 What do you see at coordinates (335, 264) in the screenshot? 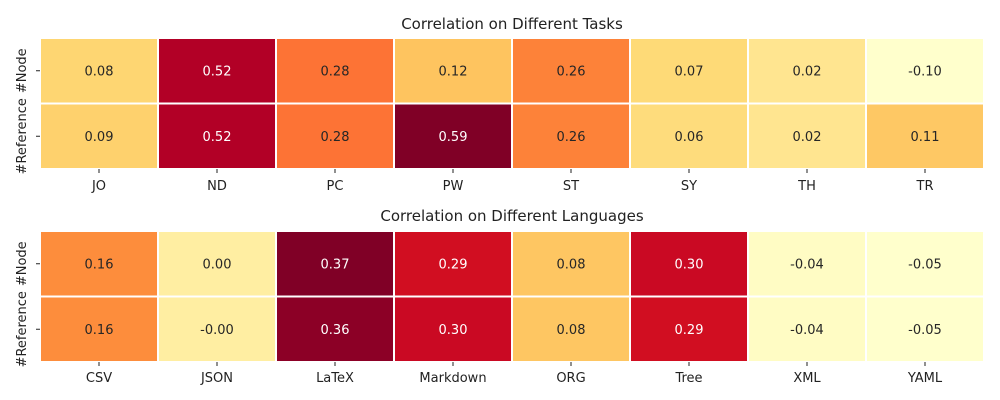
I see `cell-value-label: 0.37` at bounding box center [335, 264].